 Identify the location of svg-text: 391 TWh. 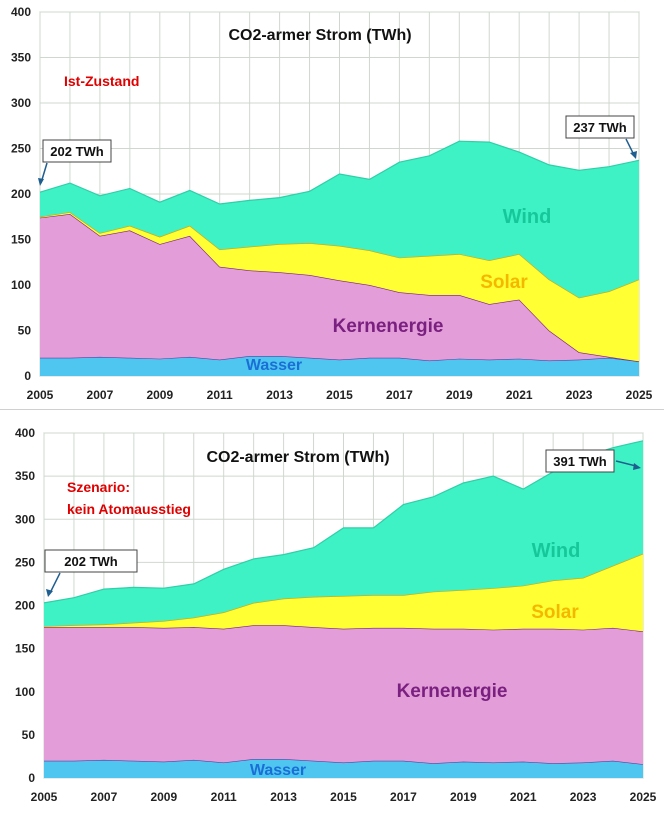
(580, 461).